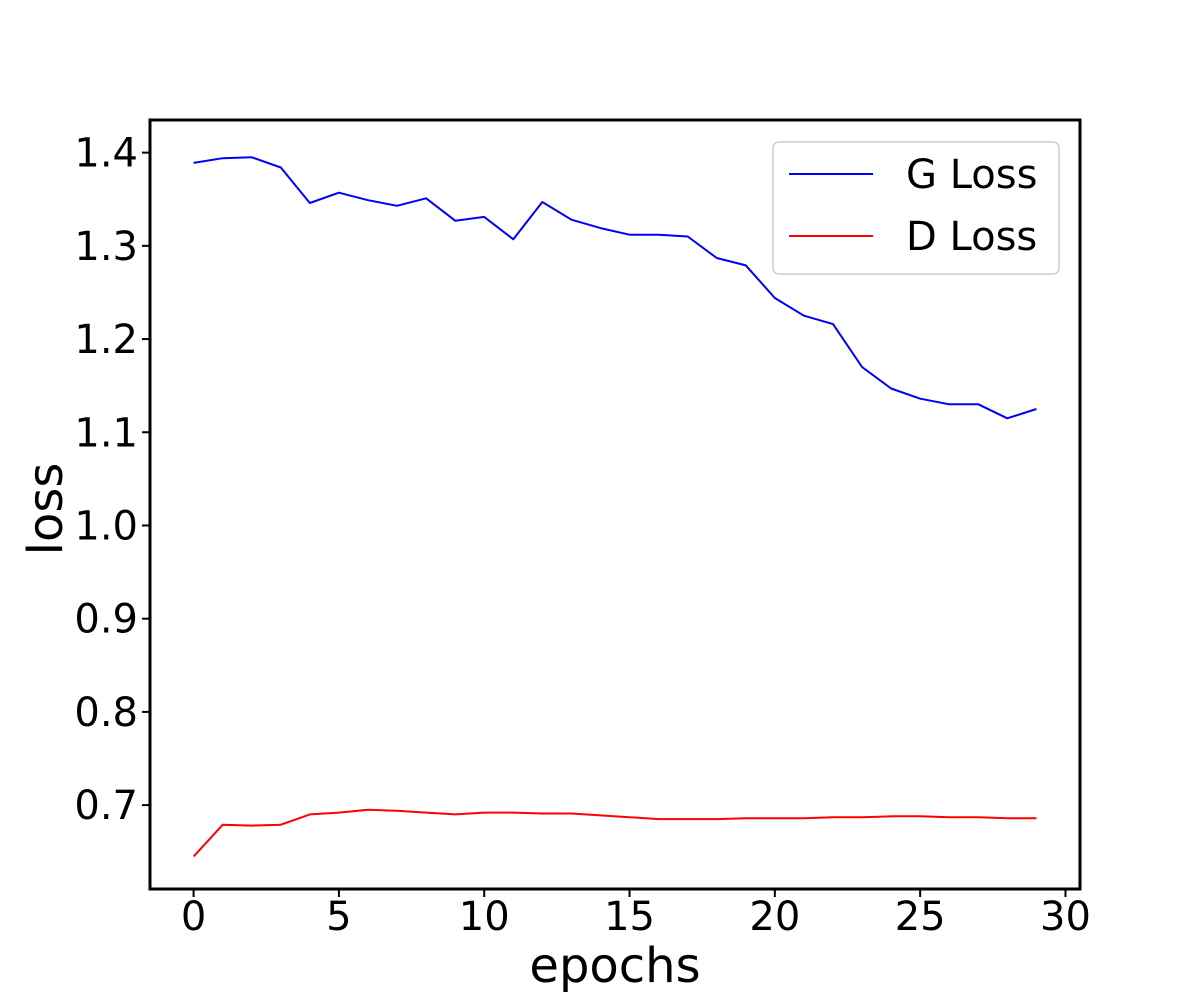  I want to click on legend-label-d-loss: D Loss, so click(971, 237).